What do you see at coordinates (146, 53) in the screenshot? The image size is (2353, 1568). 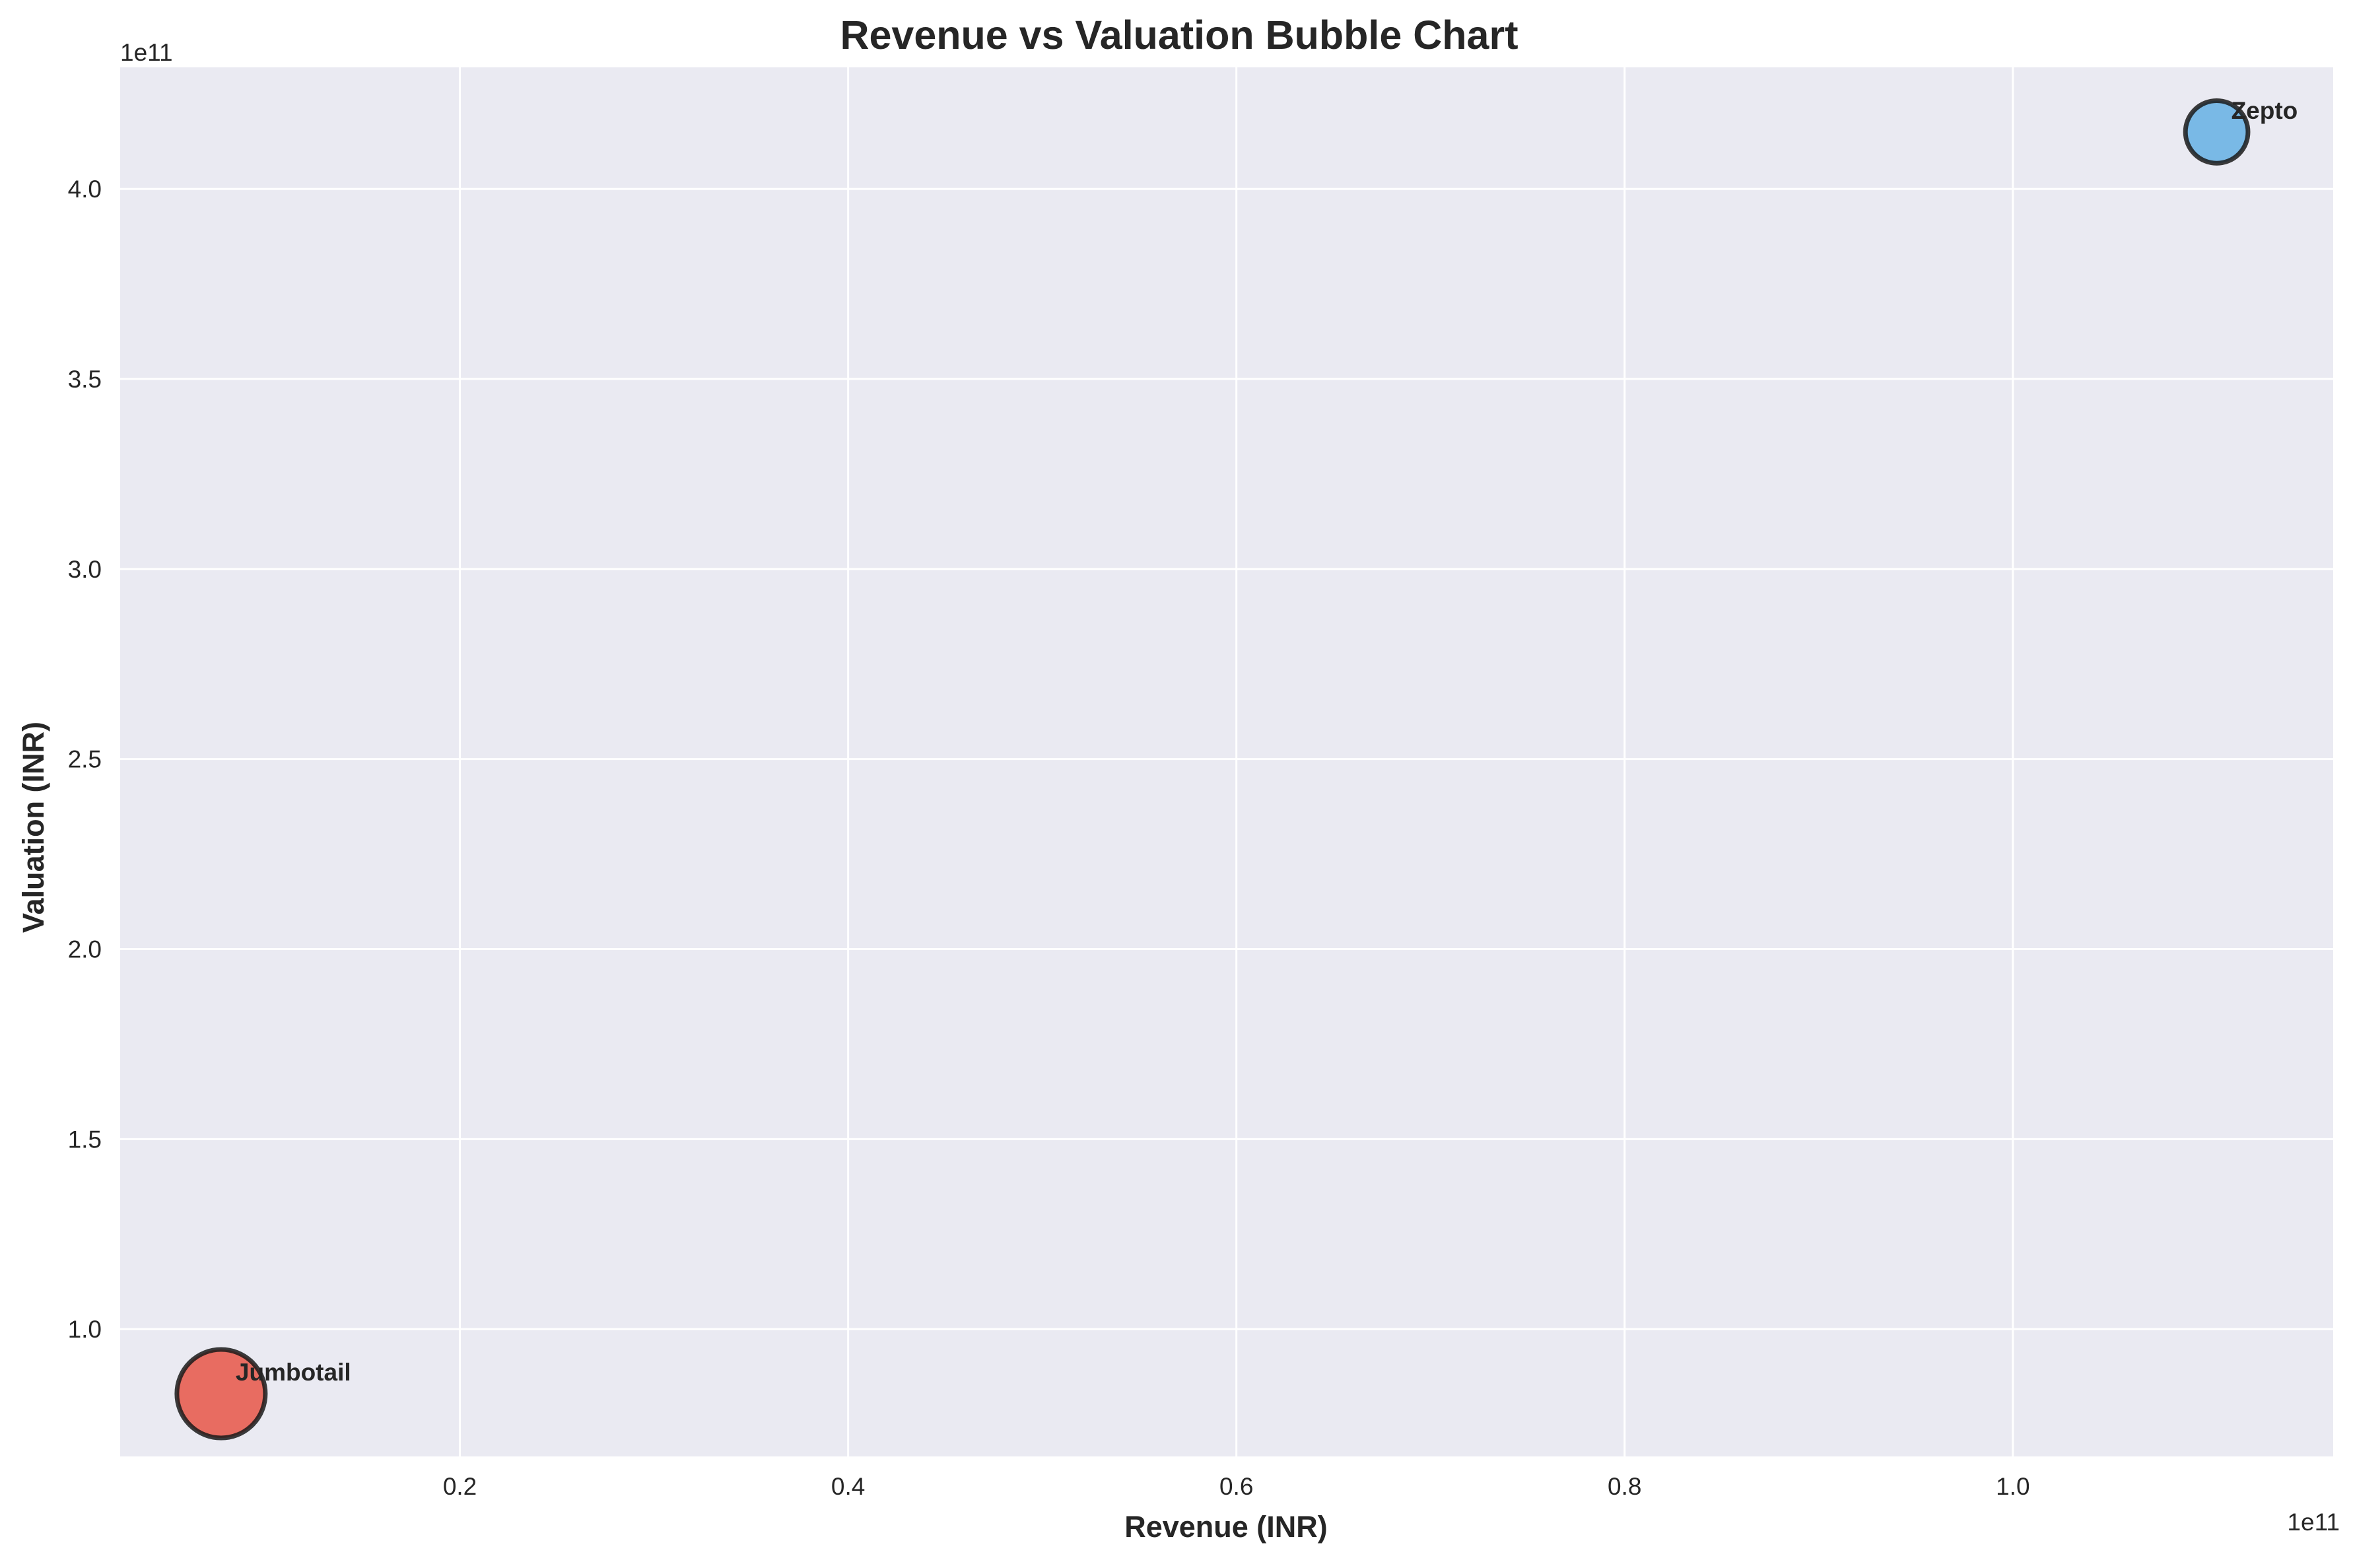 I see `y-axis-offset-text: 1e11` at bounding box center [146, 53].